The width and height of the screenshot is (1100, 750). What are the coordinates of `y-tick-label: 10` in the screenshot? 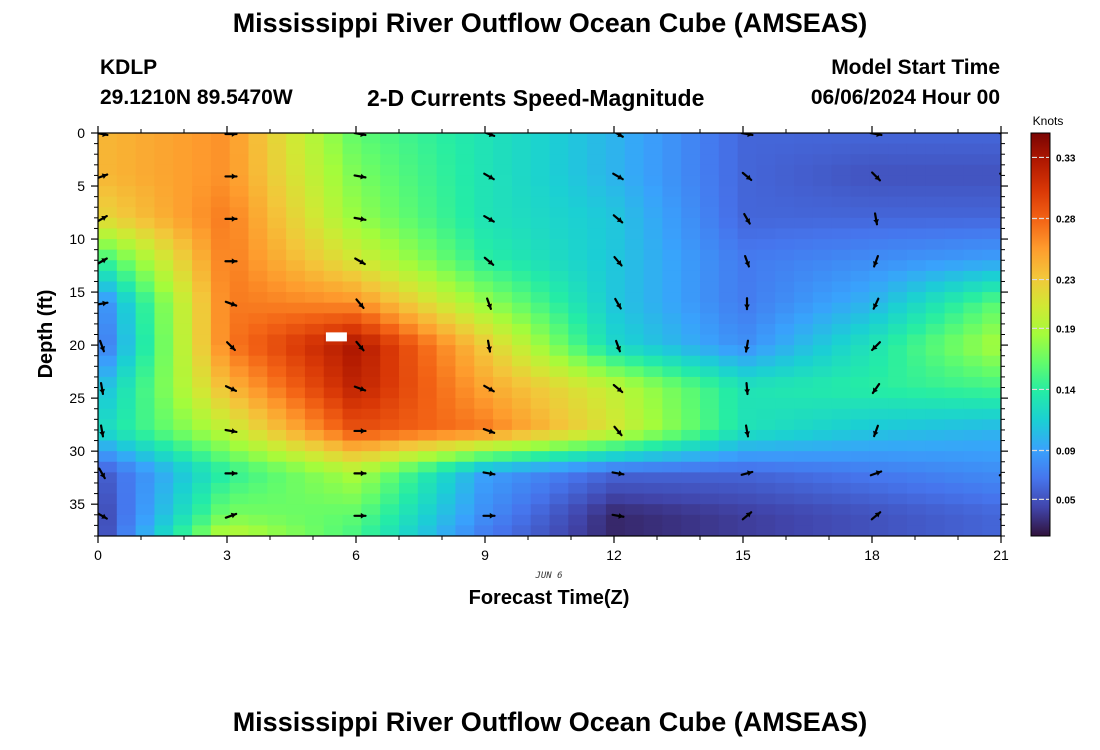 It's located at (77, 239).